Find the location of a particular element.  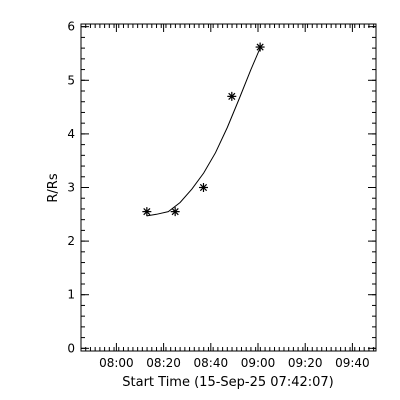

y-tick-label: 6 is located at coordinates (71, 27).